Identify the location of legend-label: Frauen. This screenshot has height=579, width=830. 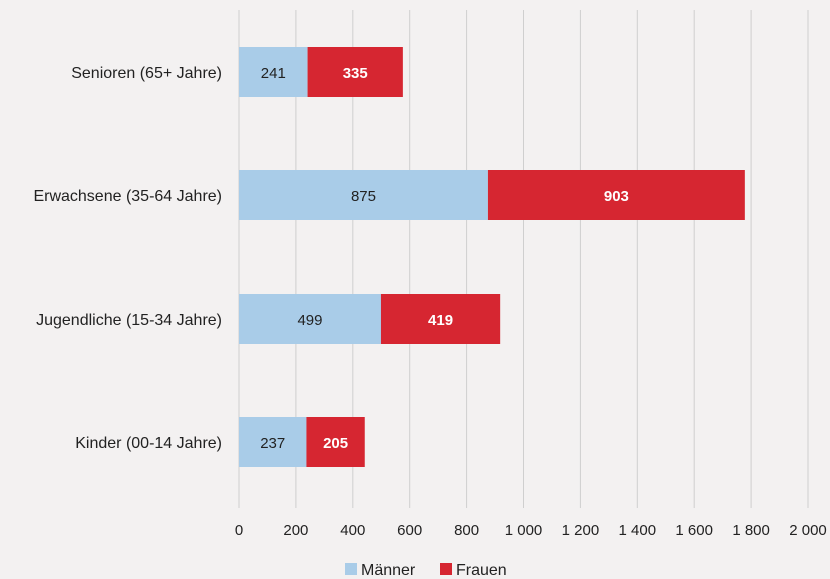
(481, 570).